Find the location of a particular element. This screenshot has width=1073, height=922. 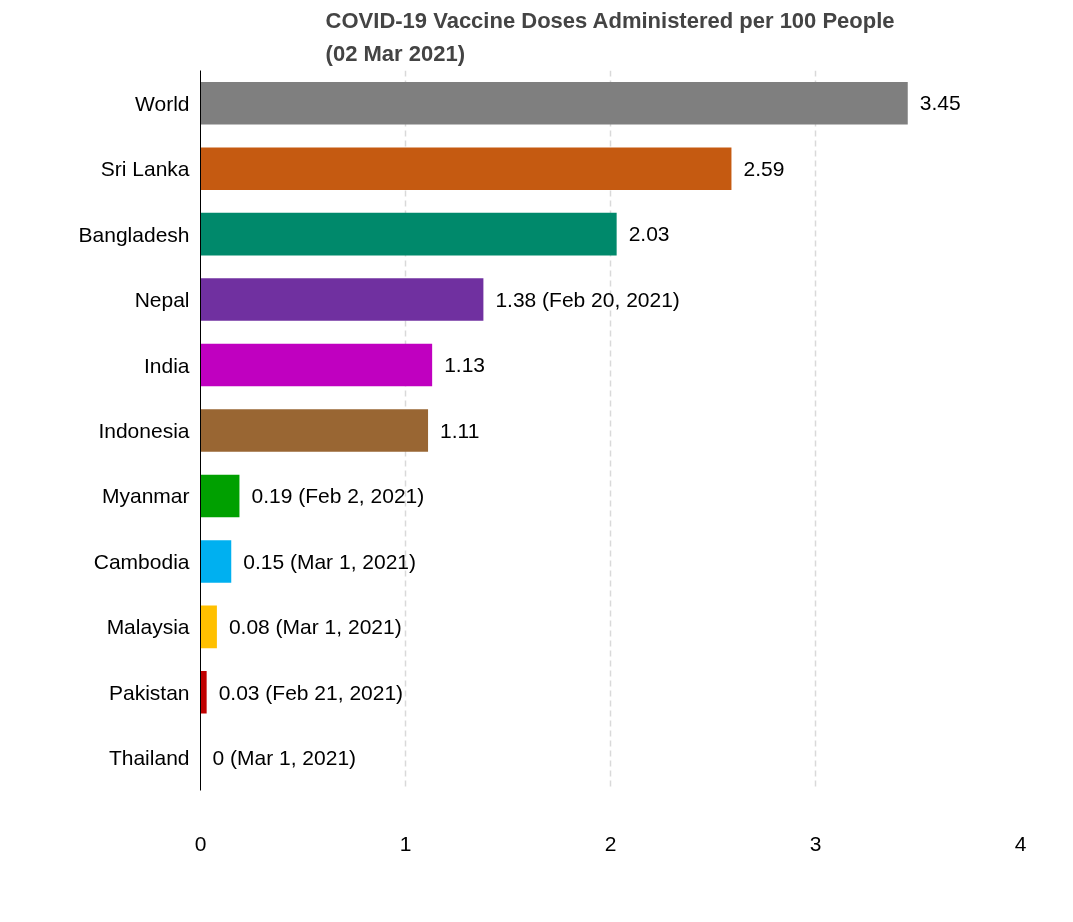

data-label: 0.19 (Feb 2, 2021) is located at coordinates (338, 496).